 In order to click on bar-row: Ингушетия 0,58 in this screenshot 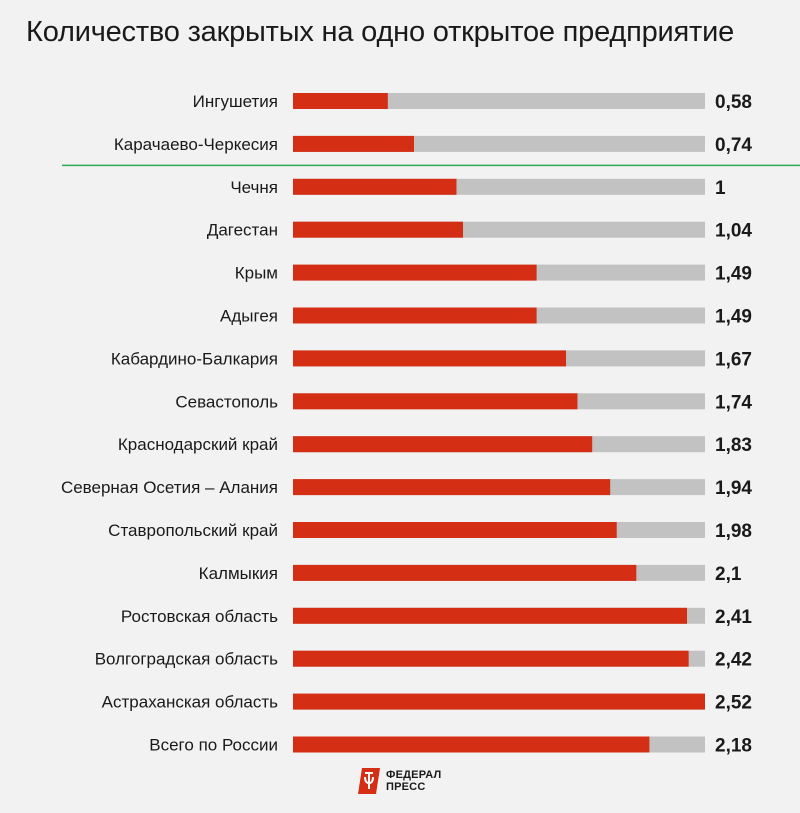, I will do `click(472, 102)`.